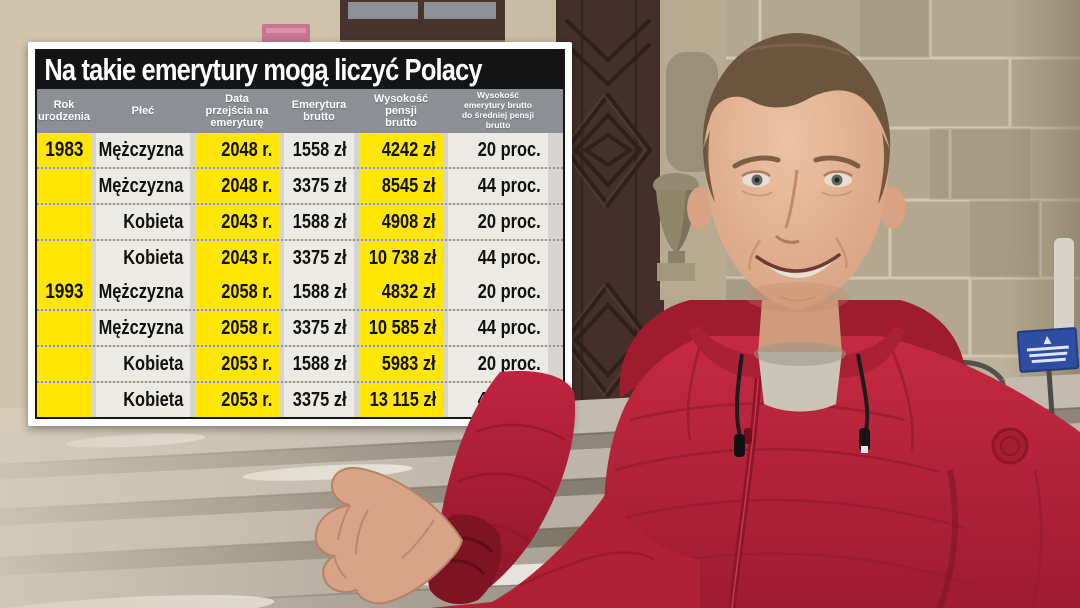  Describe the element at coordinates (422, 23) in the screenshot. I see `door-top-window` at that location.